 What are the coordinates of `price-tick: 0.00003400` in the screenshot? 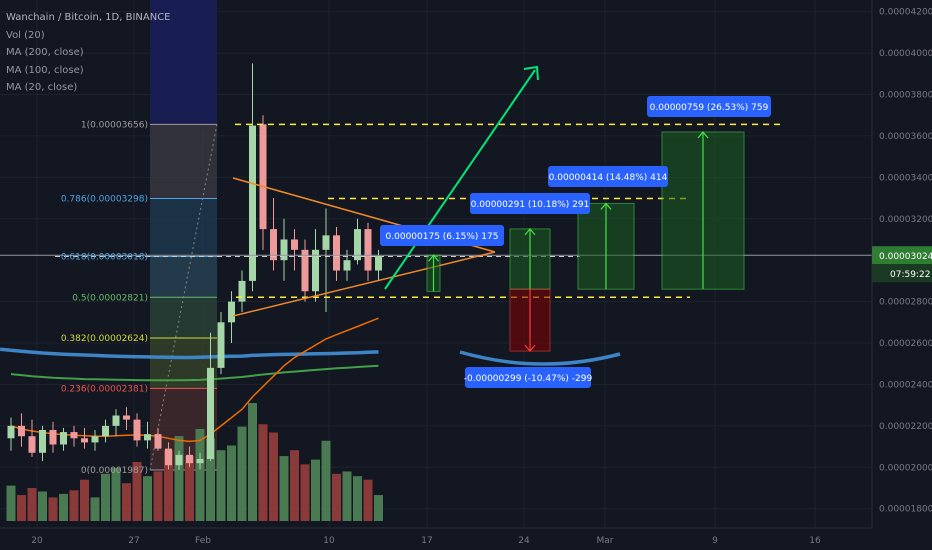 It's located at (905, 178).